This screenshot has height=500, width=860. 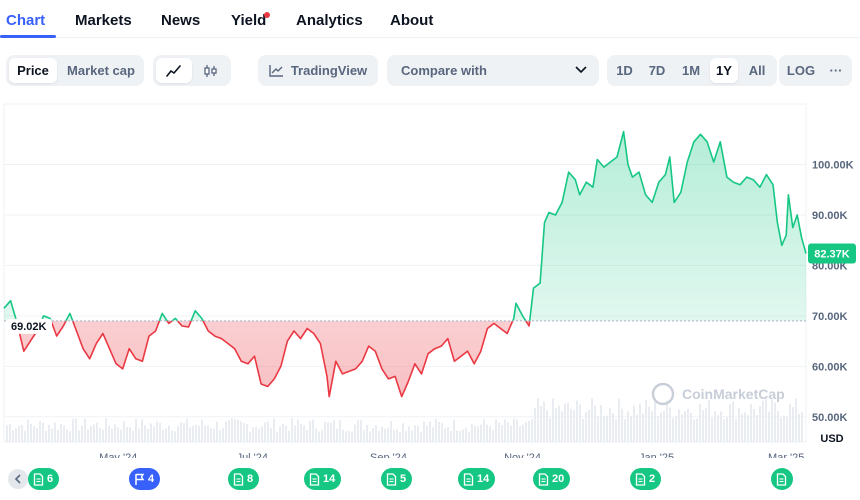 I want to click on tab-about: About, so click(x=412, y=20).